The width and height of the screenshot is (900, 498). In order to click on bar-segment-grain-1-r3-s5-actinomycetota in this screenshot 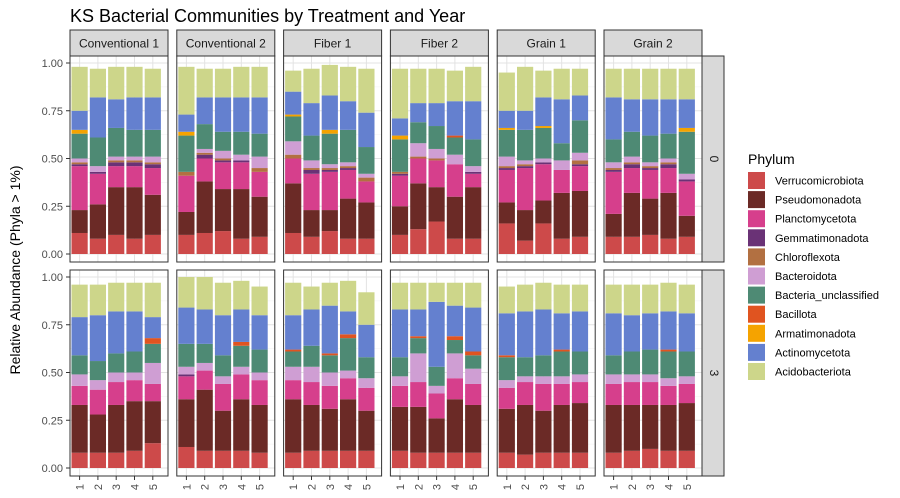, I will do `click(580, 331)`.